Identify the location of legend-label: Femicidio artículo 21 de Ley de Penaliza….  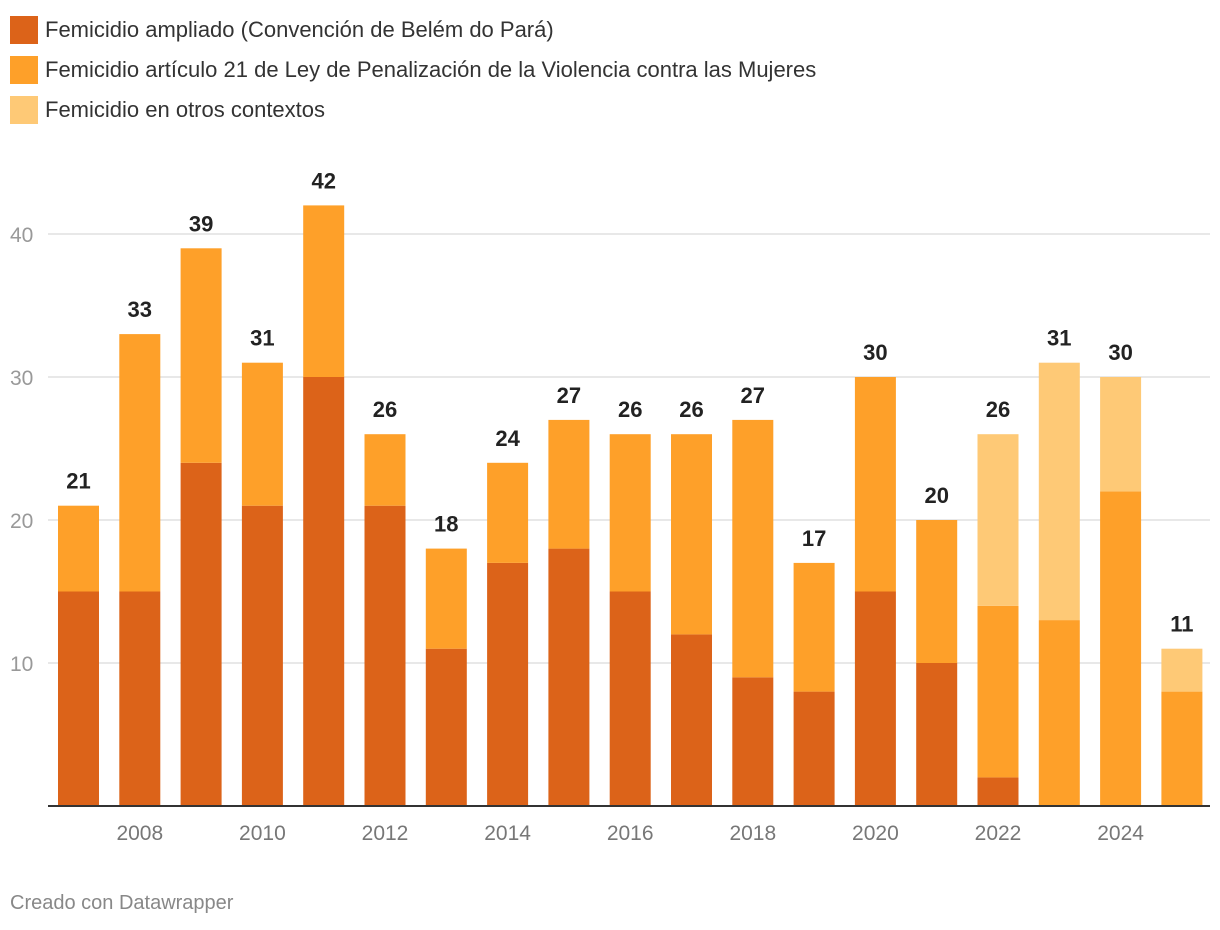
(431, 69).